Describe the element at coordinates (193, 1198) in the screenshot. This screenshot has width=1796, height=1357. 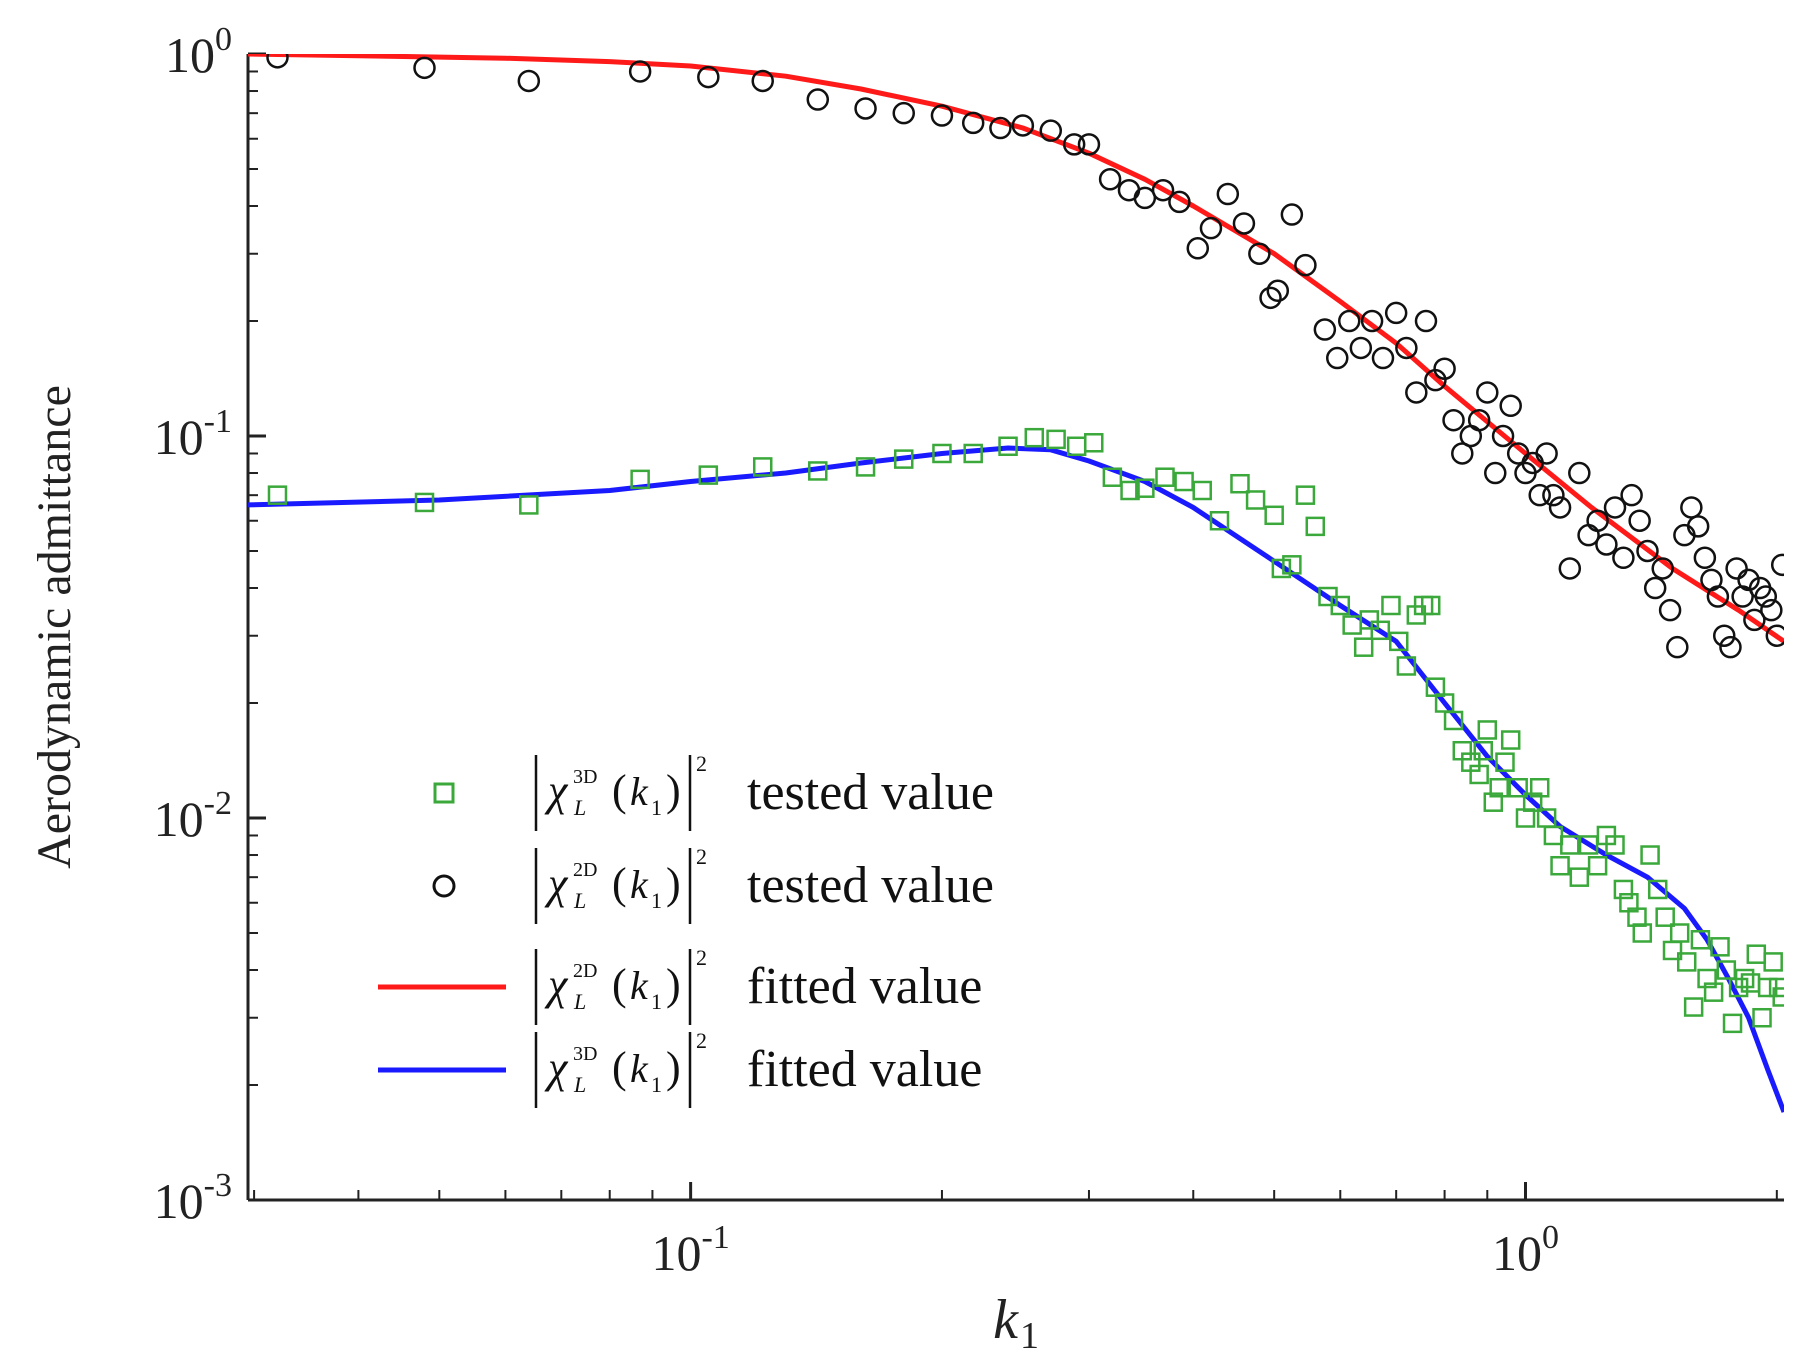
I see `y-tick-label: 10⁻³` at that location.